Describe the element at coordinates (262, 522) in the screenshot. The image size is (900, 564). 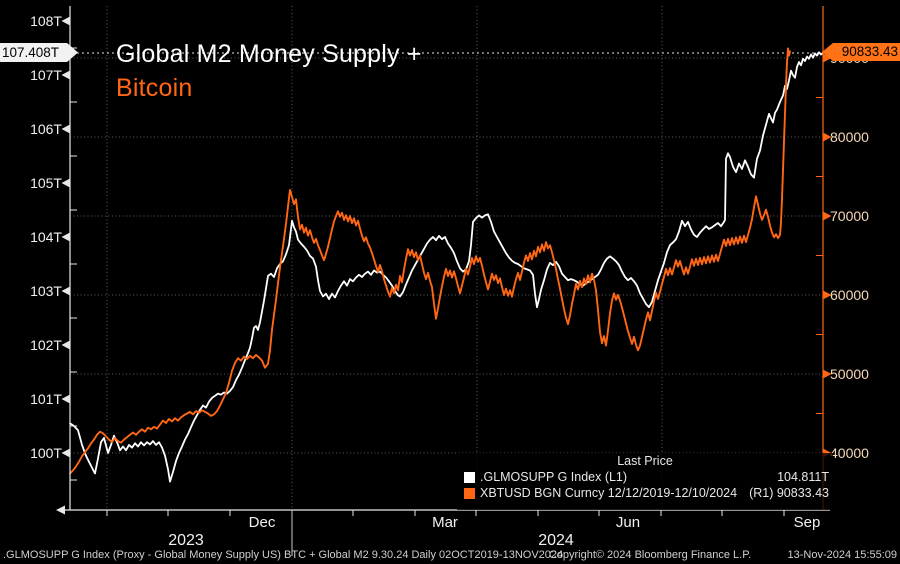
I see `x-axis-month-label: Dec` at that location.